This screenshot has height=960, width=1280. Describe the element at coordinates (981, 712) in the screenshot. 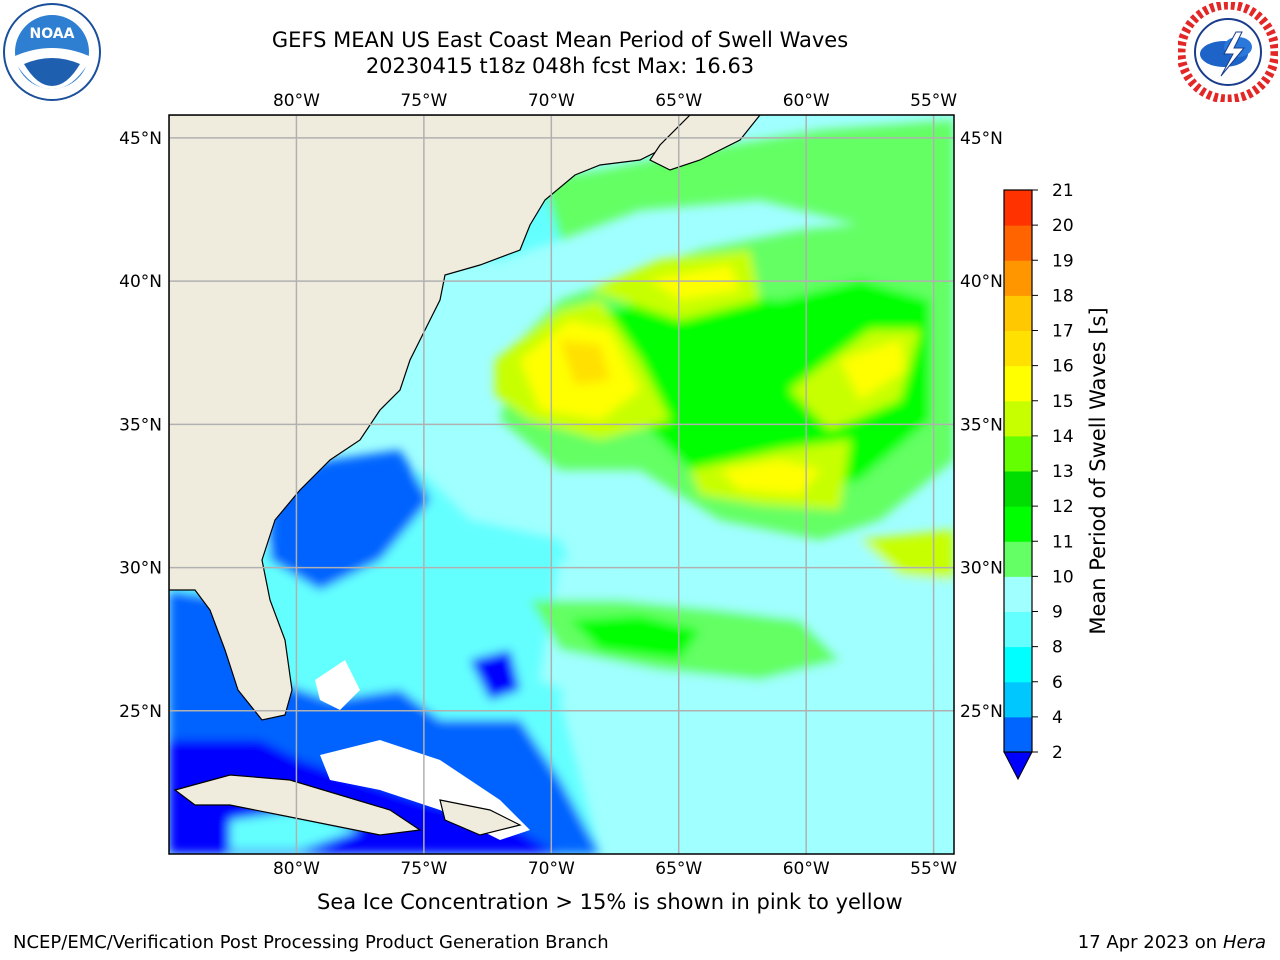

I see `lat-label-right: 25°N` at that location.